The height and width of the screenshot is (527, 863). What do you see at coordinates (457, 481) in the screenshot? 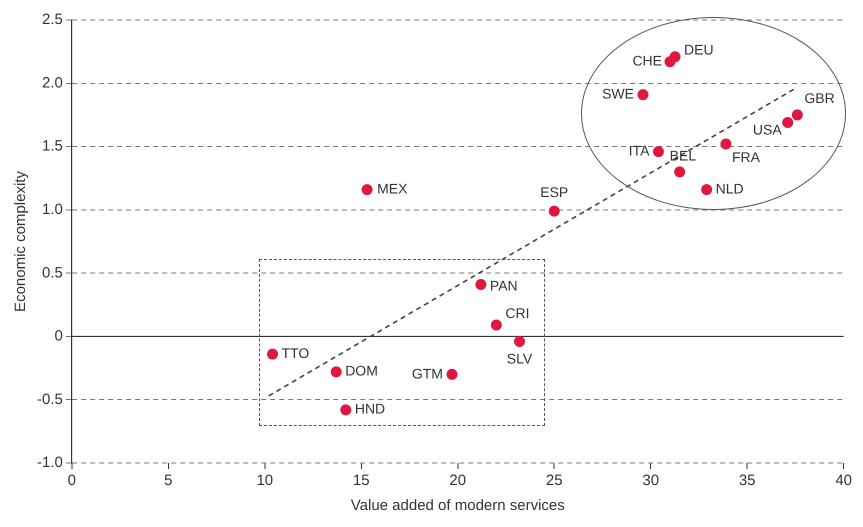
I see `x-tick-label: 20` at bounding box center [457, 481].